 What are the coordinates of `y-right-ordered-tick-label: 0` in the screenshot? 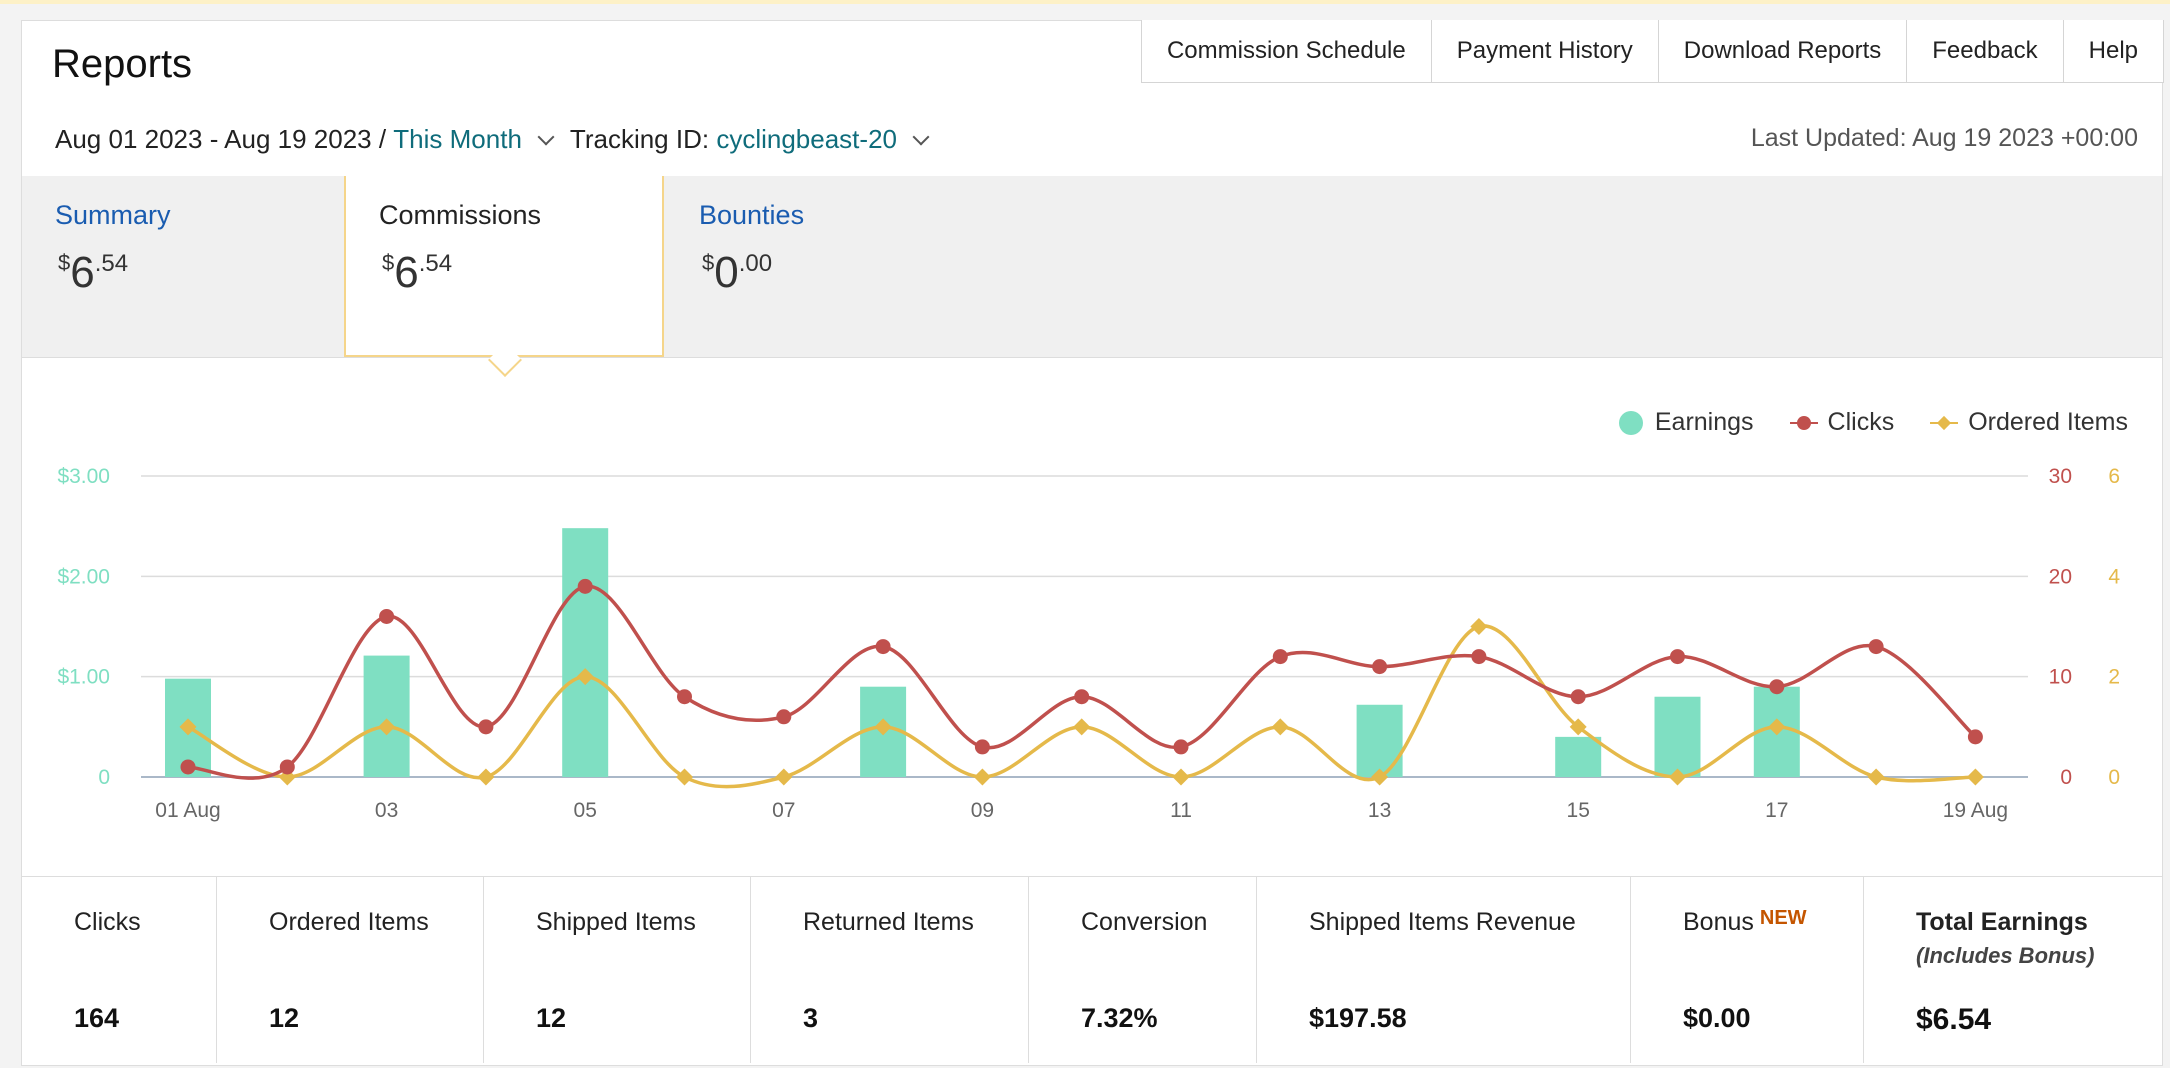 It's located at (2114, 777).